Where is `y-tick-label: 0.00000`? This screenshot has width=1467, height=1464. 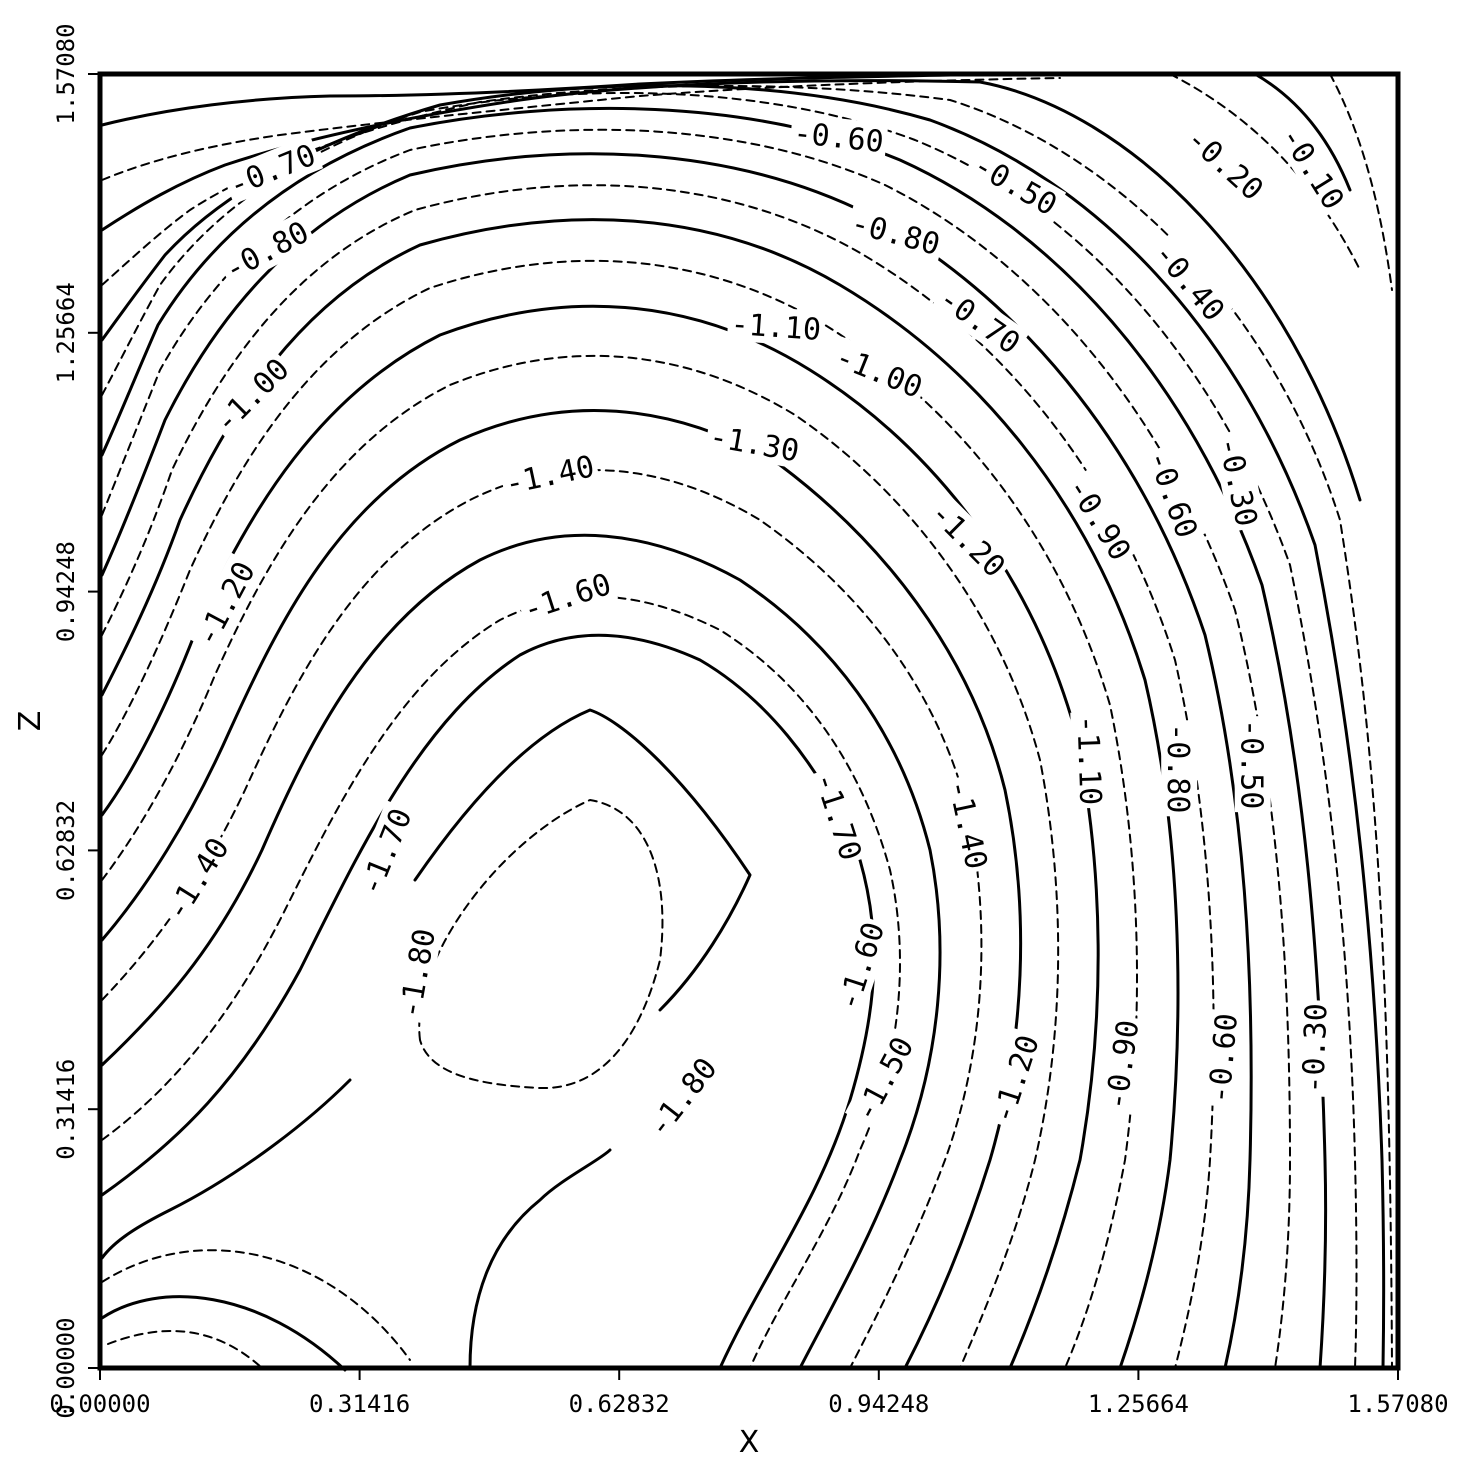 y-tick-label: 0.00000 is located at coordinates (66, 1367).